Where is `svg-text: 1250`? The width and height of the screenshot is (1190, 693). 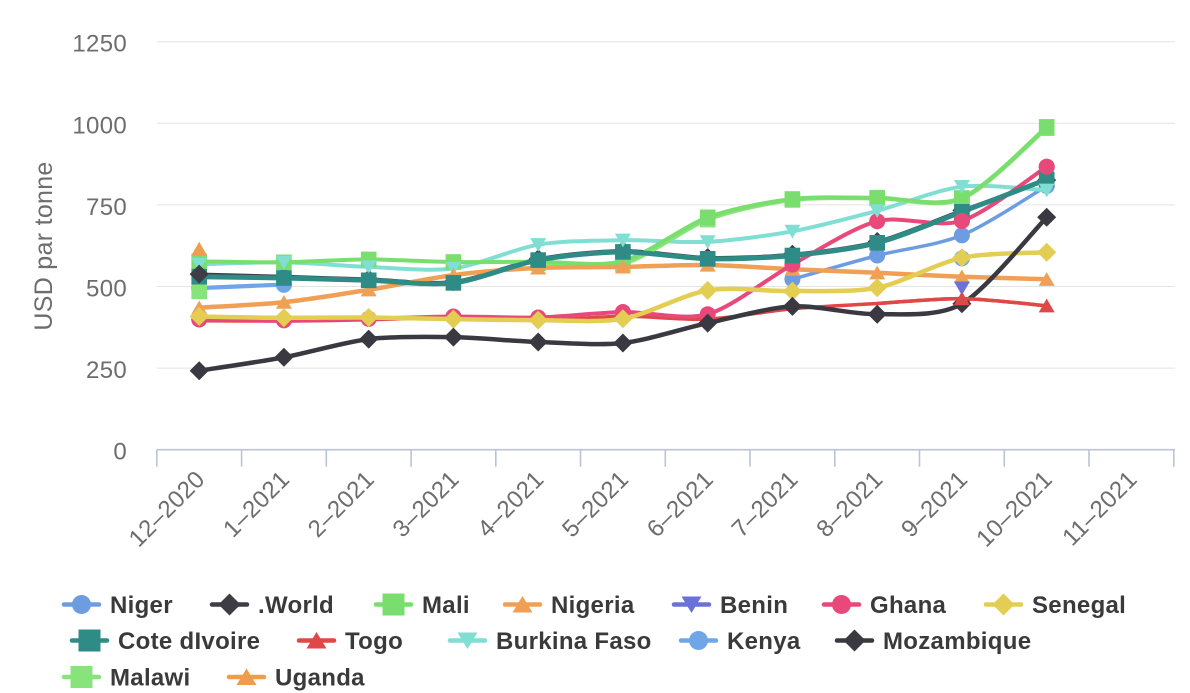
svg-text: 1250 is located at coordinates (99, 44).